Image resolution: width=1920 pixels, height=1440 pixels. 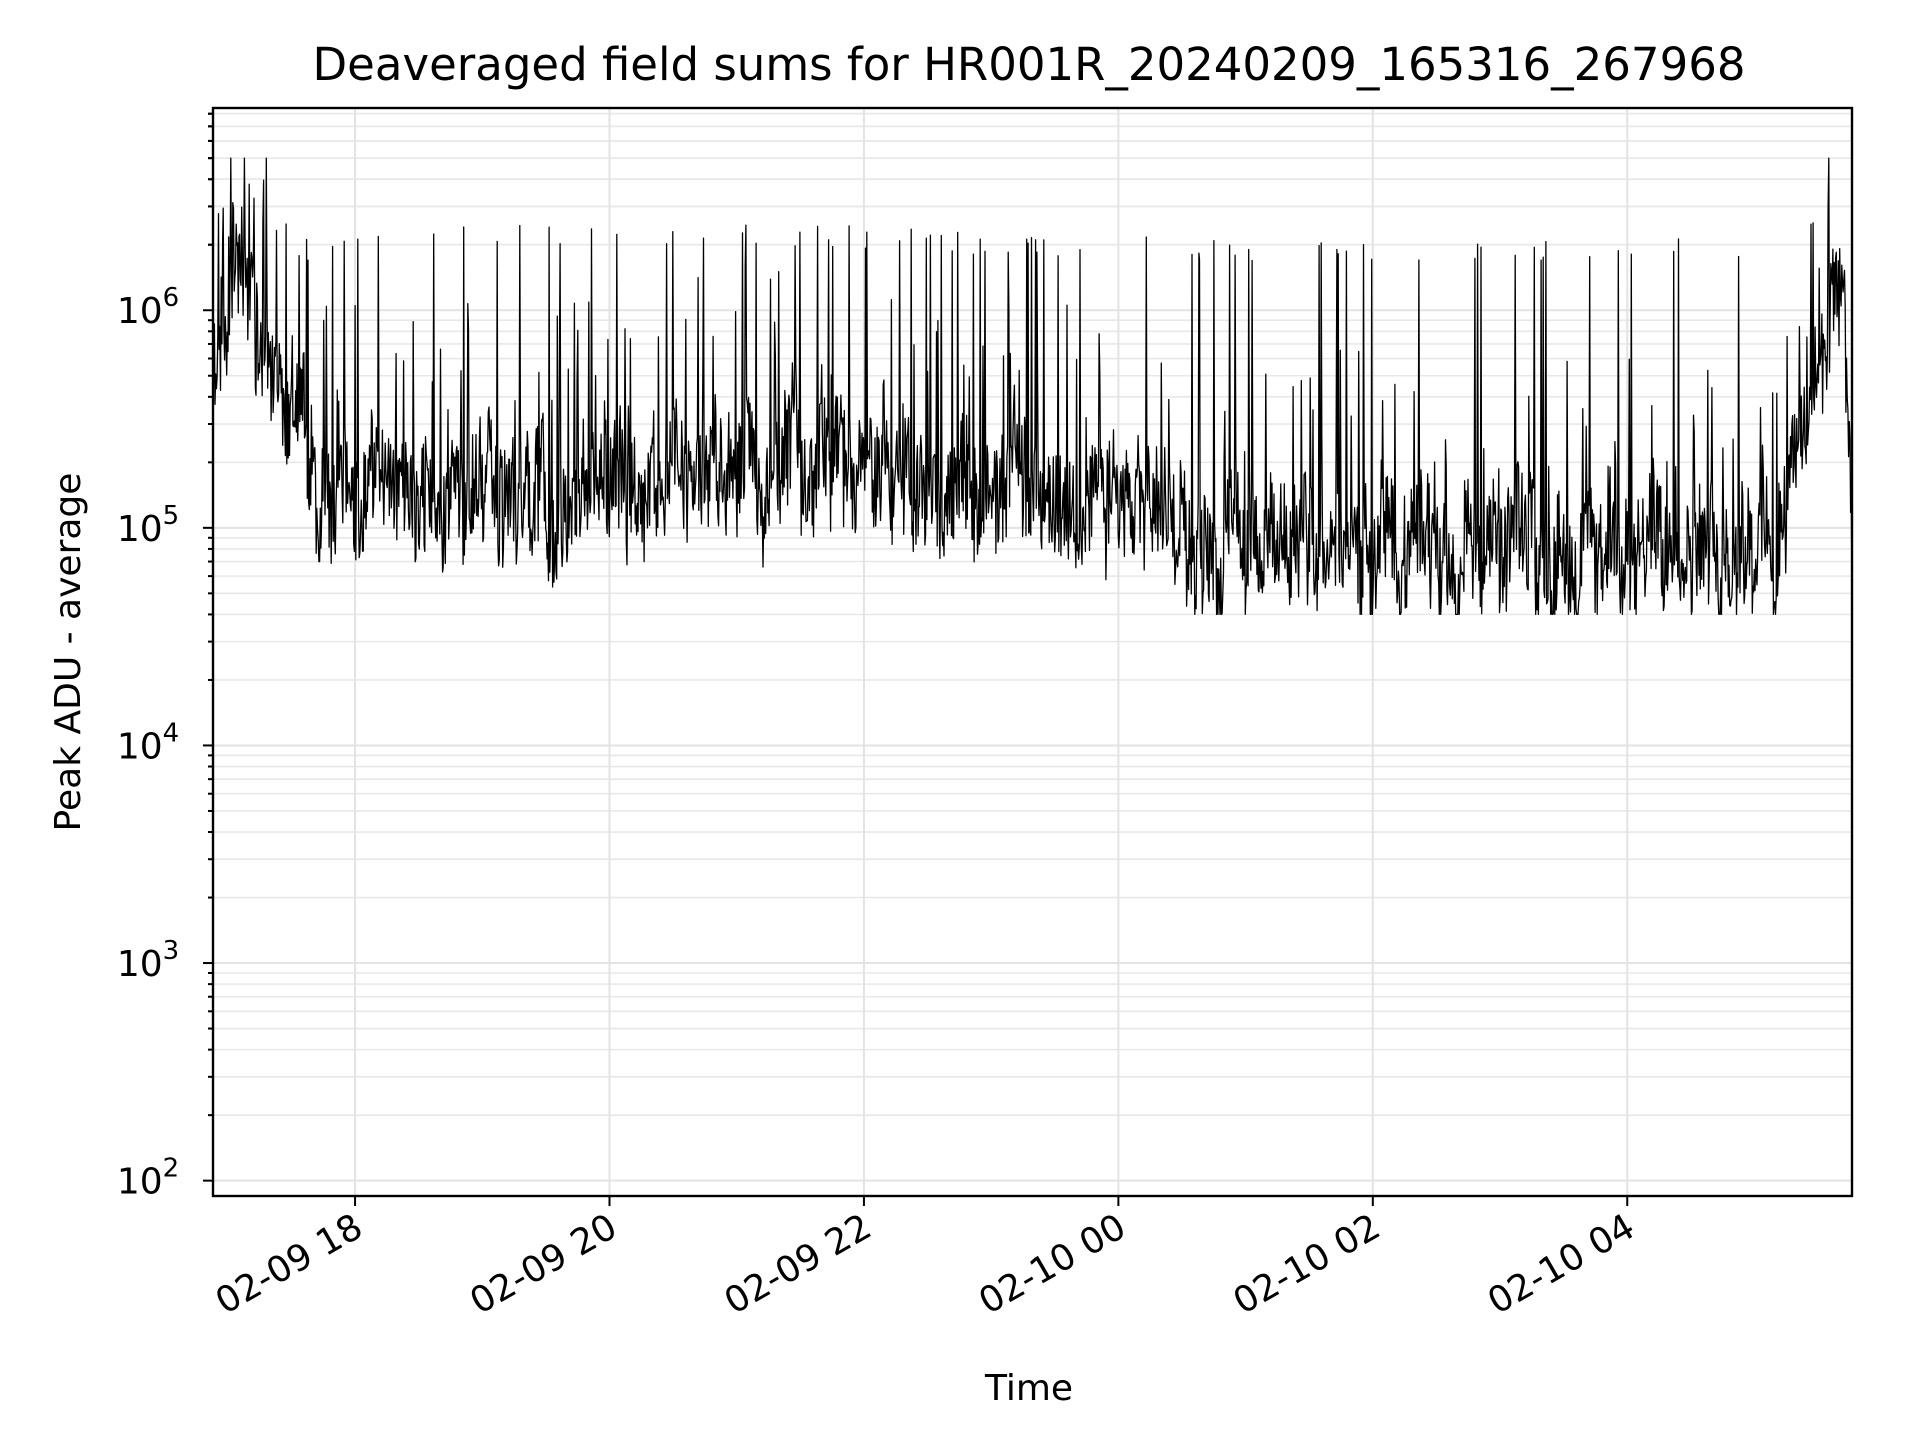 I want to click on y-tick-label: 10³, so click(x=148, y=960).